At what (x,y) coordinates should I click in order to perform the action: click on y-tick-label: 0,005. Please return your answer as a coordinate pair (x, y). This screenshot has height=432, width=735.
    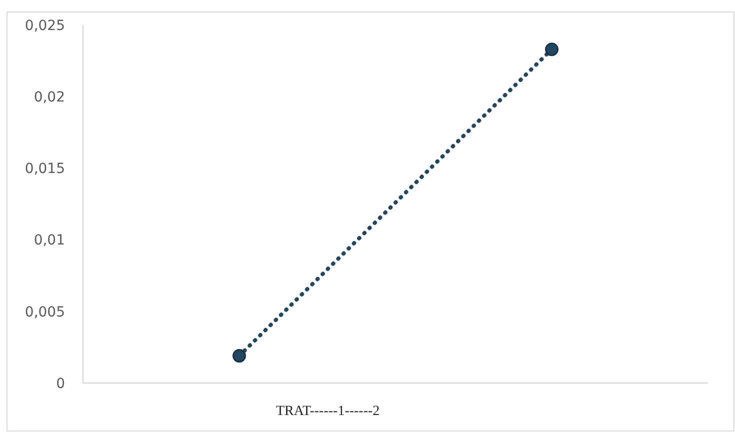
    Looking at the image, I should click on (44, 312).